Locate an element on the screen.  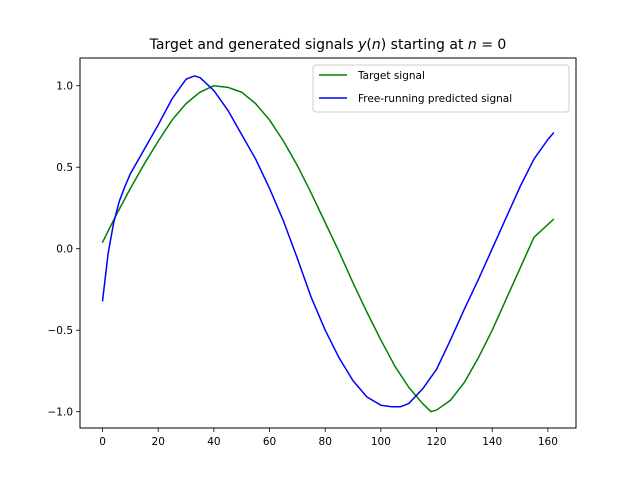
x-tick-label: 60 is located at coordinates (269, 442).